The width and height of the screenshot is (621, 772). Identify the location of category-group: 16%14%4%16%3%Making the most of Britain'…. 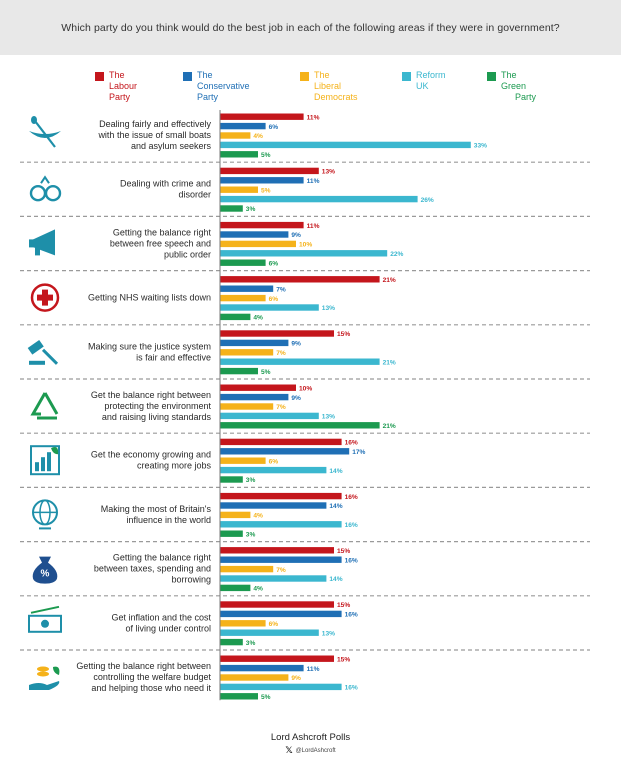
(305, 517).